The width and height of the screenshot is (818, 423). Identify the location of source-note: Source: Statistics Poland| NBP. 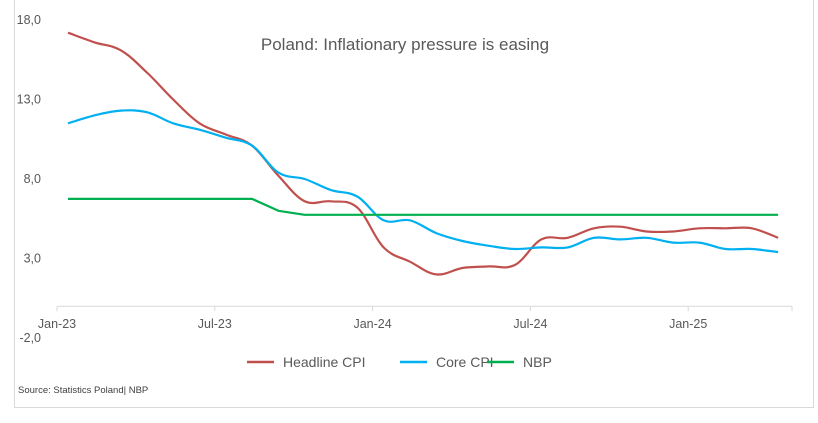
(83, 390).